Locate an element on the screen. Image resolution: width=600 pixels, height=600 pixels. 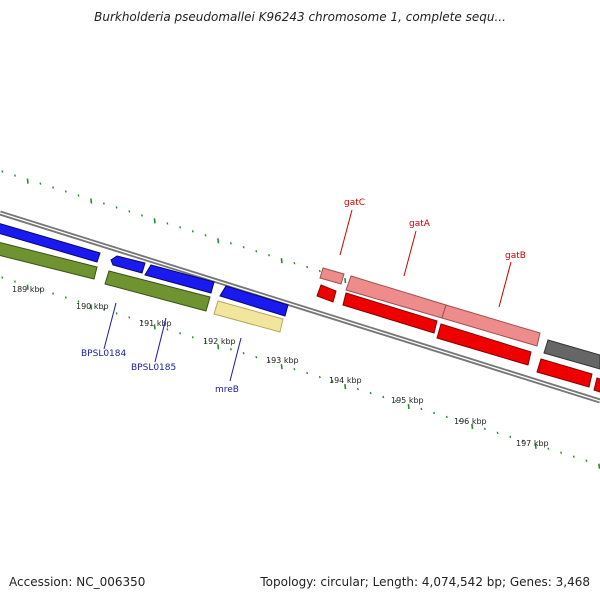
gene-track-forward-right is located at coordinates (459, 318).